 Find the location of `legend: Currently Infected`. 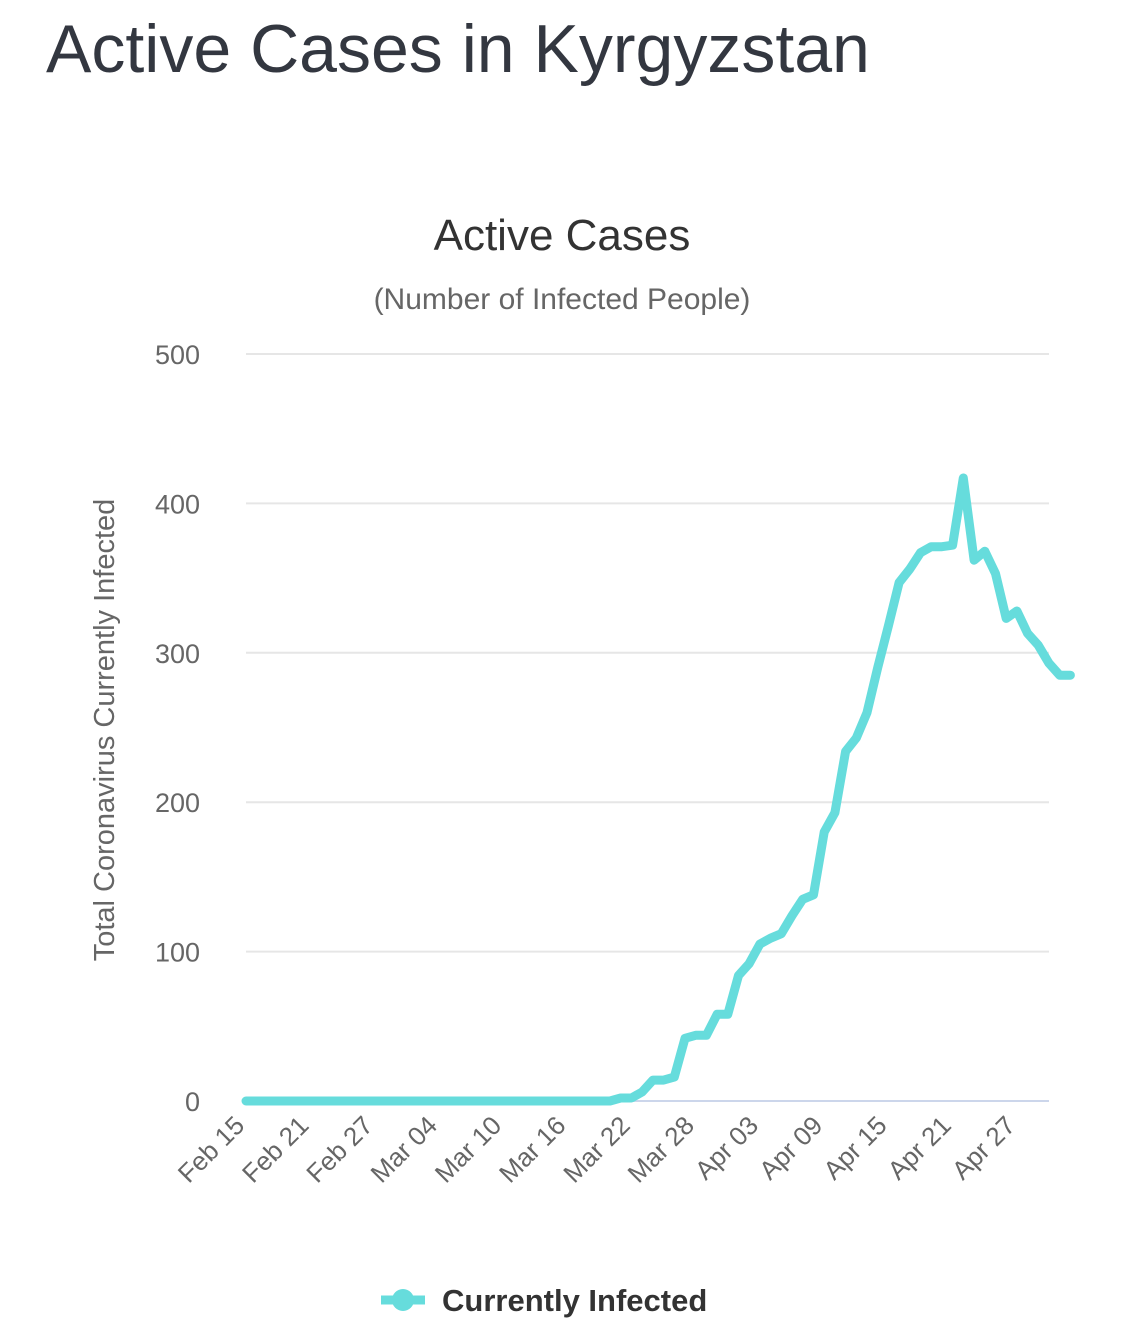

legend: Currently Infected is located at coordinates (544, 1300).